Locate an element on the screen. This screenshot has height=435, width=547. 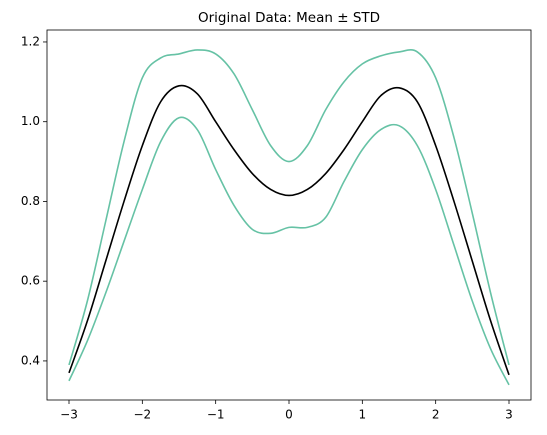
x-tick-label: −3 is located at coordinates (69, 415).